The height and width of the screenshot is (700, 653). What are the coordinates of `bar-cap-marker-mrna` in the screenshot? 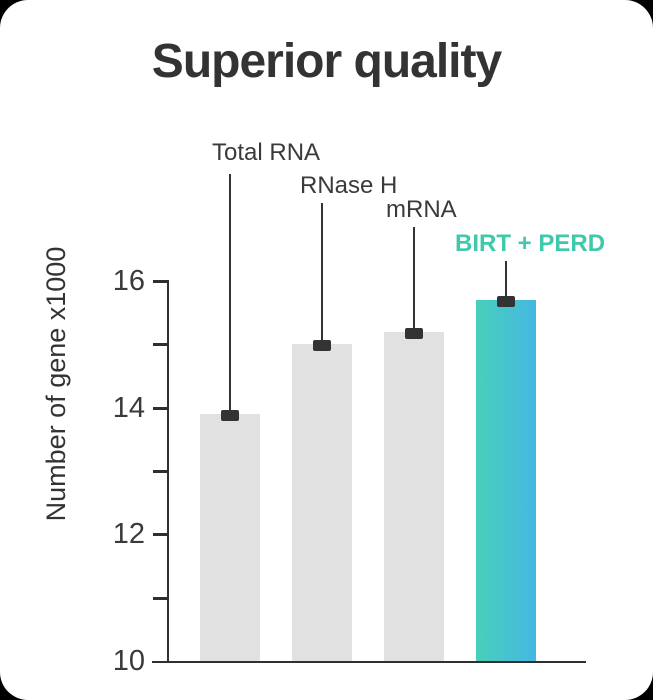 It's located at (414, 333).